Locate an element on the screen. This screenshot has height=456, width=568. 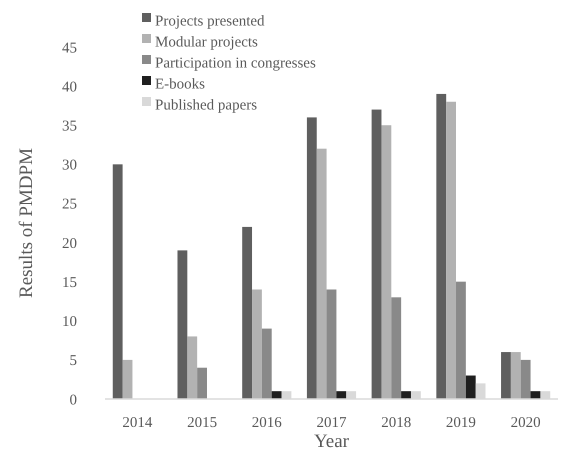
x-axis-title: Year is located at coordinates (332, 441).